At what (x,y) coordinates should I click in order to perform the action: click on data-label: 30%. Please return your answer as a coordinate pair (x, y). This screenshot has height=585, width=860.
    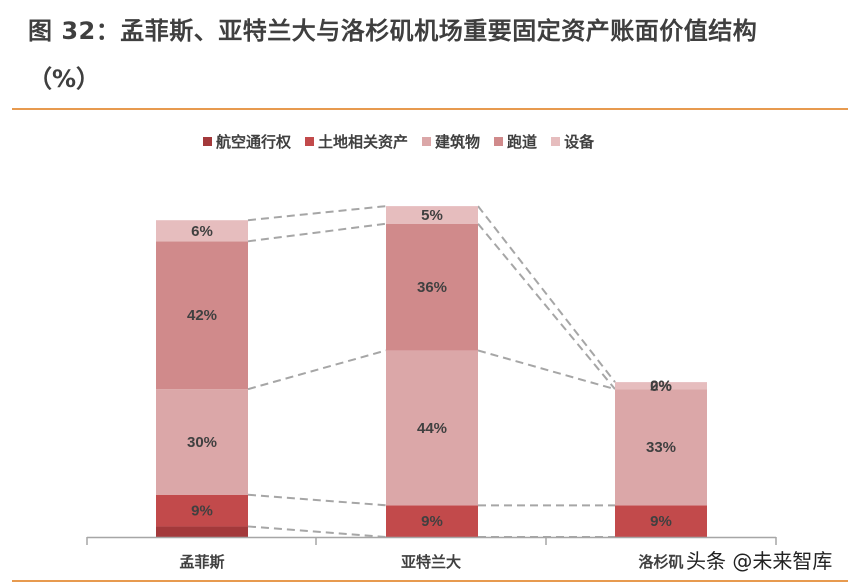
    Looking at the image, I should click on (202, 442).